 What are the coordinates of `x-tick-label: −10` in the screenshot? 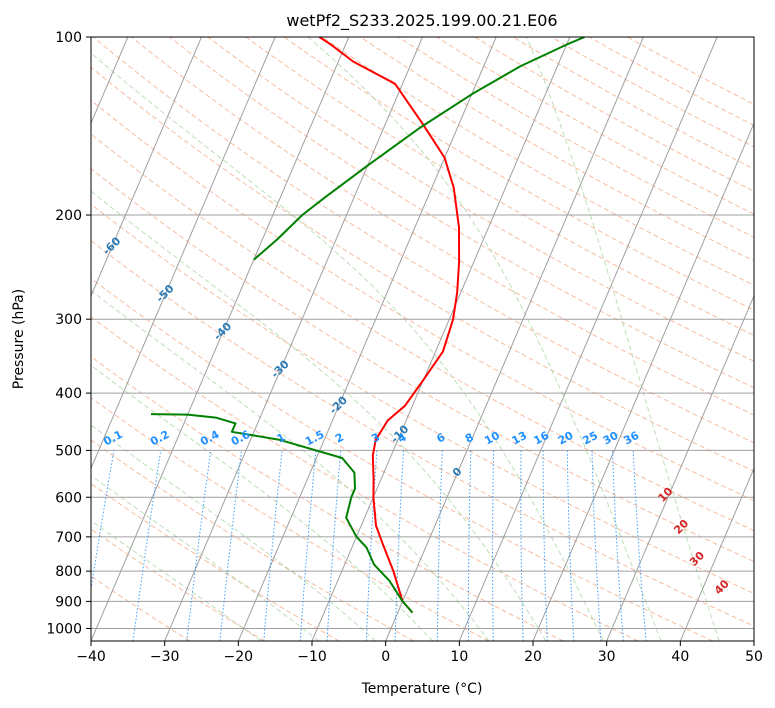 It's located at (312, 657).